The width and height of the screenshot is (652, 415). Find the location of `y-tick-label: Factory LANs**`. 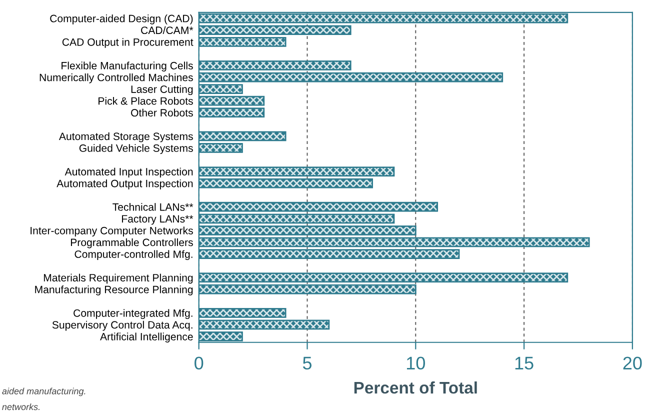

y-tick-label: Factory LANs** is located at coordinates (158, 220).